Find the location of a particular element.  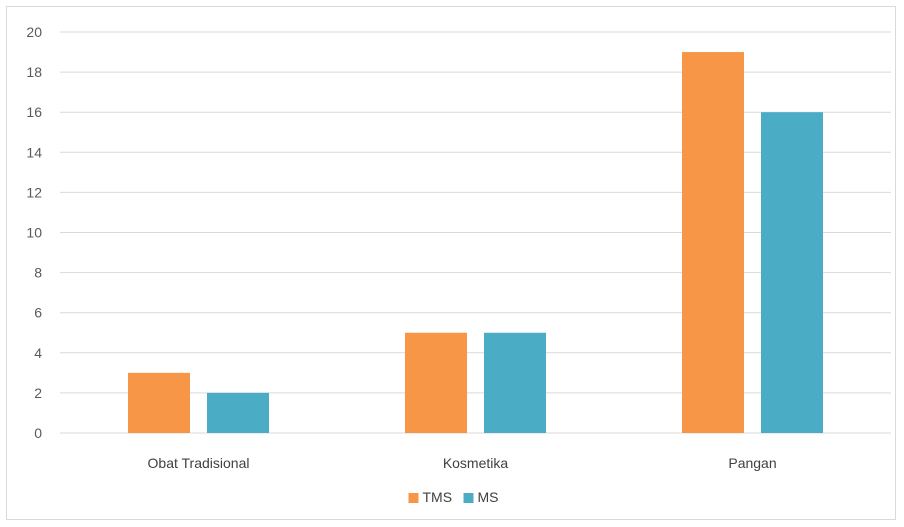

y-tick-label: 12 is located at coordinates (34, 192).